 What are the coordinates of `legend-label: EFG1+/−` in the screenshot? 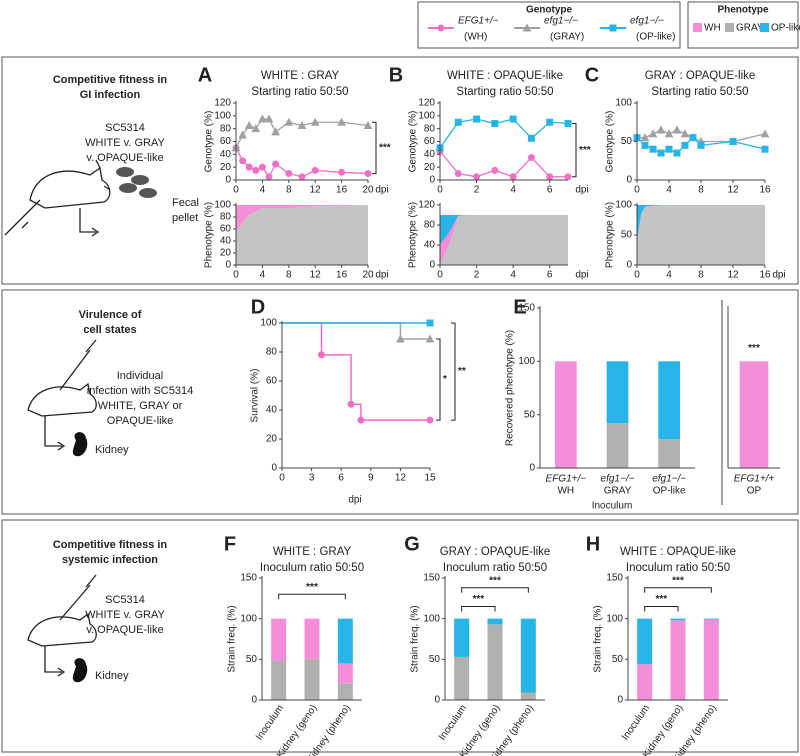 It's located at (478, 21).